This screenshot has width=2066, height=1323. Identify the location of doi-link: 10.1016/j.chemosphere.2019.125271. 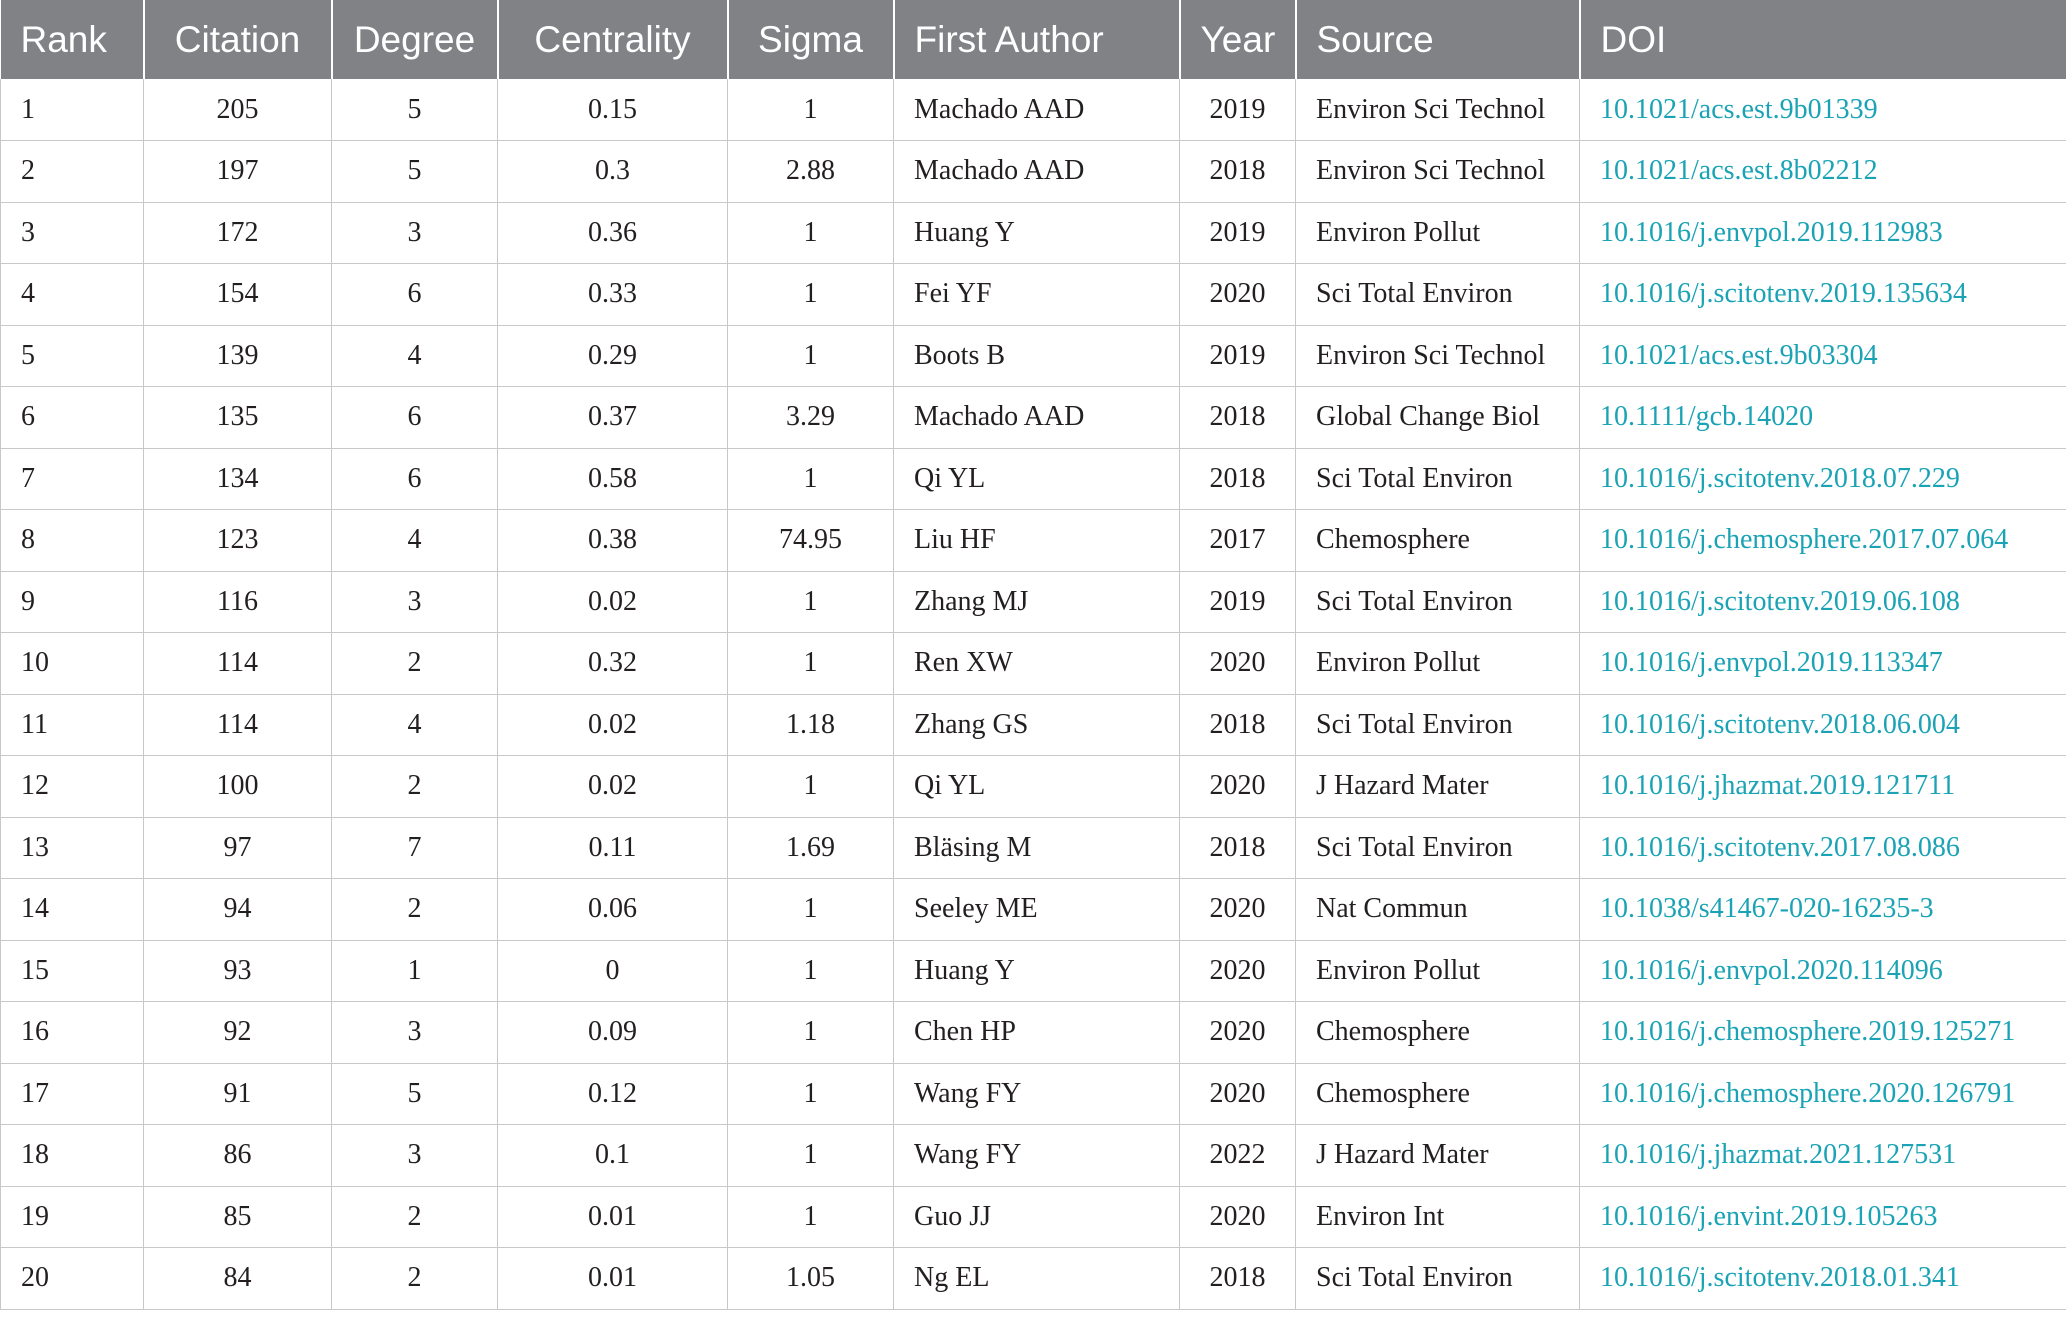
(1822, 1032).